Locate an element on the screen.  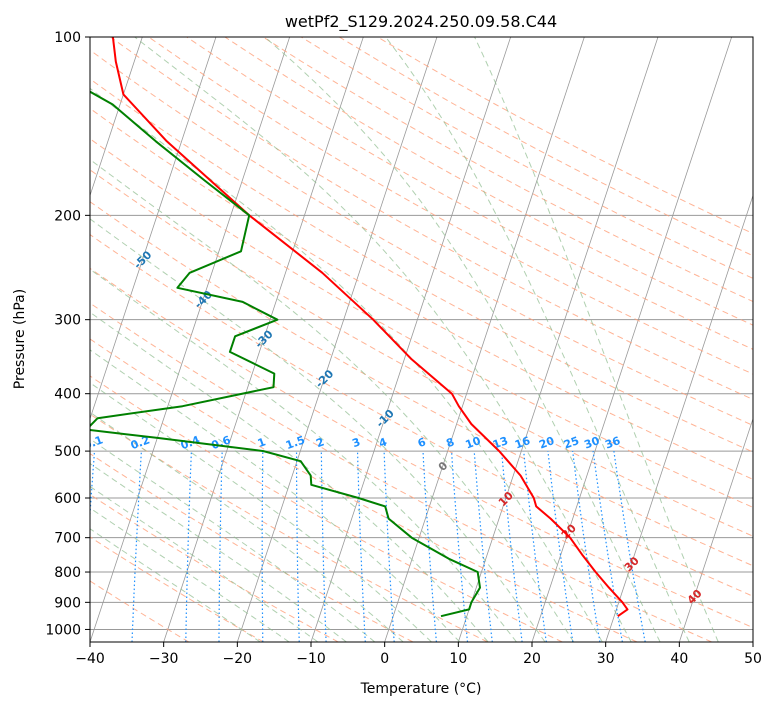
mixing-ratio-label: 16 is located at coordinates (522, 443).